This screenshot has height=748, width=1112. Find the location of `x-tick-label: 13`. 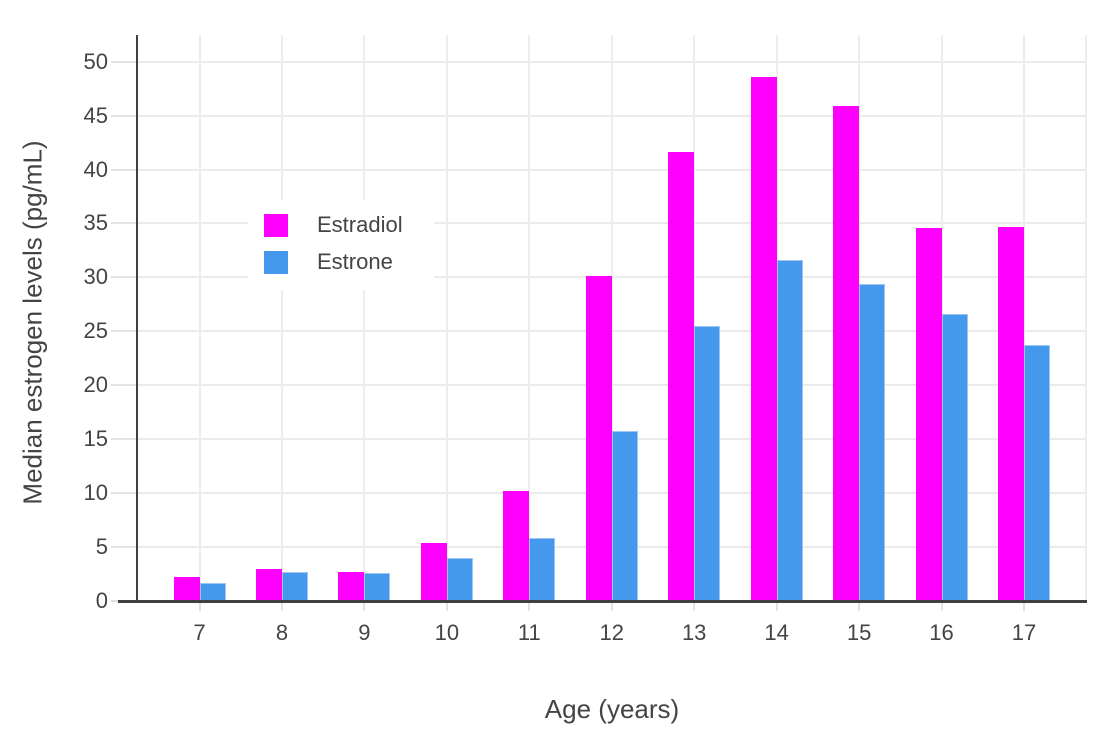

x-tick-label: 13 is located at coordinates (694, 632).